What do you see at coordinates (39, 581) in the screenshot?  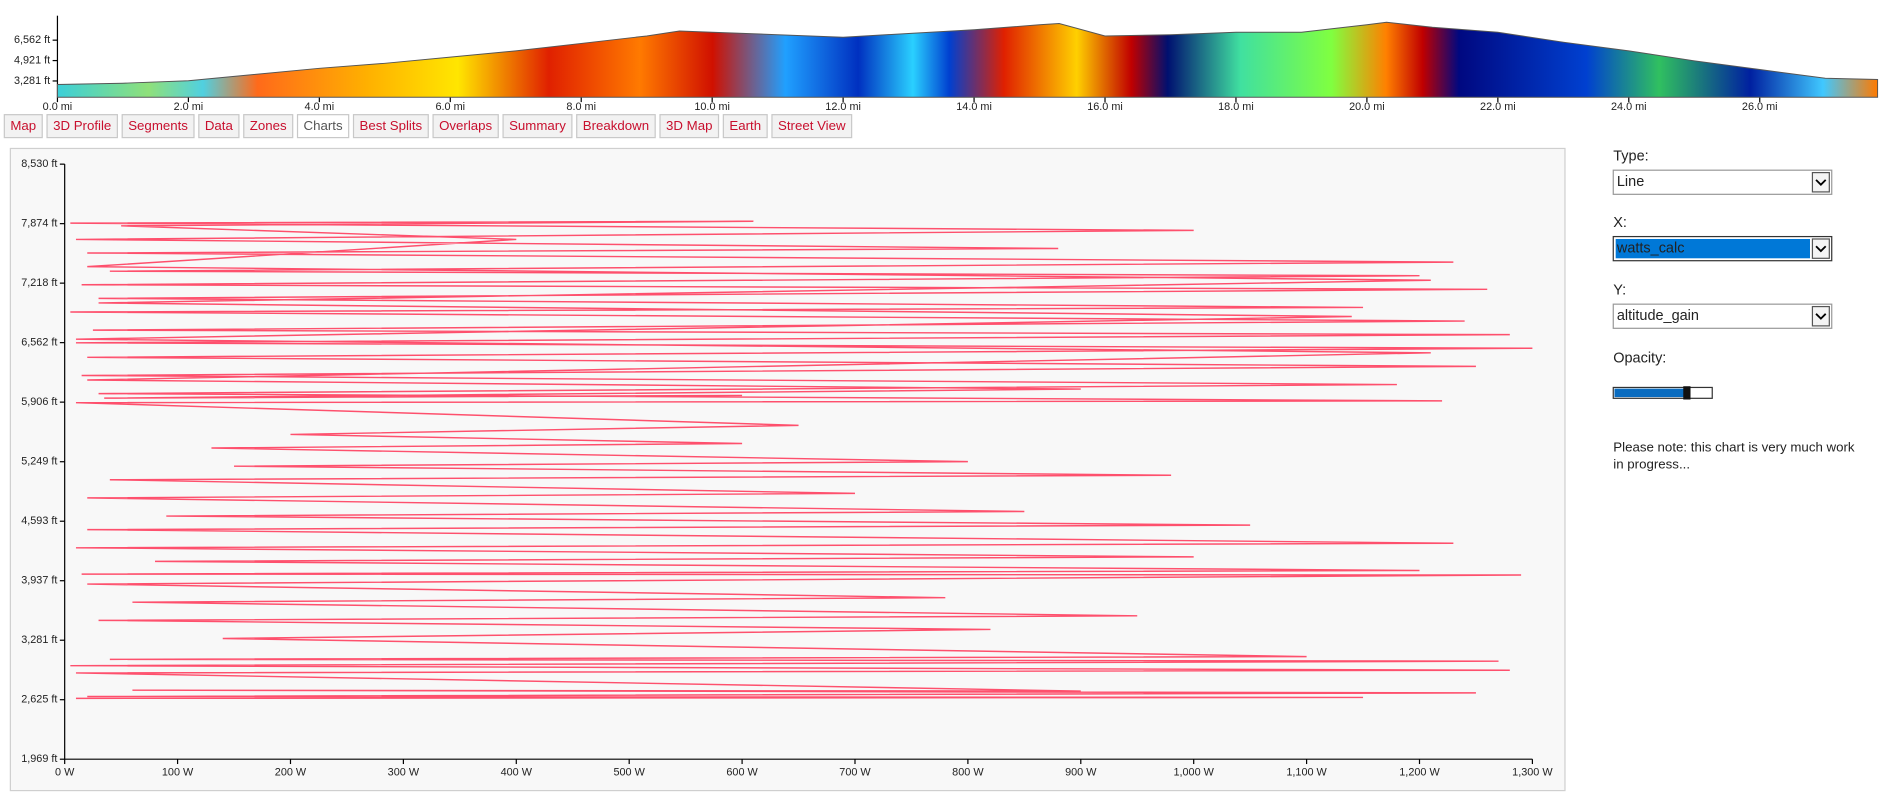 I see `y-tick-label: 3,937 ft` at bounding box center [39, 581].